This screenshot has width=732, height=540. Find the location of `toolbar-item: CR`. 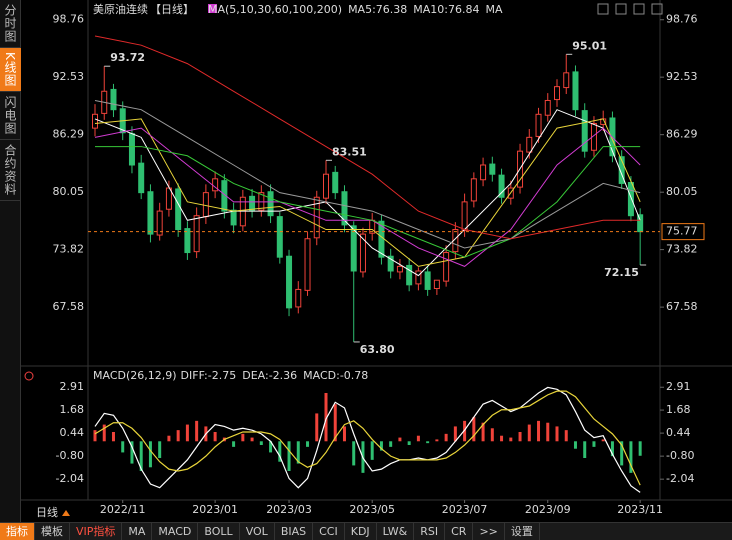

toolbar-item: CR is located at coordinates (459, 531).